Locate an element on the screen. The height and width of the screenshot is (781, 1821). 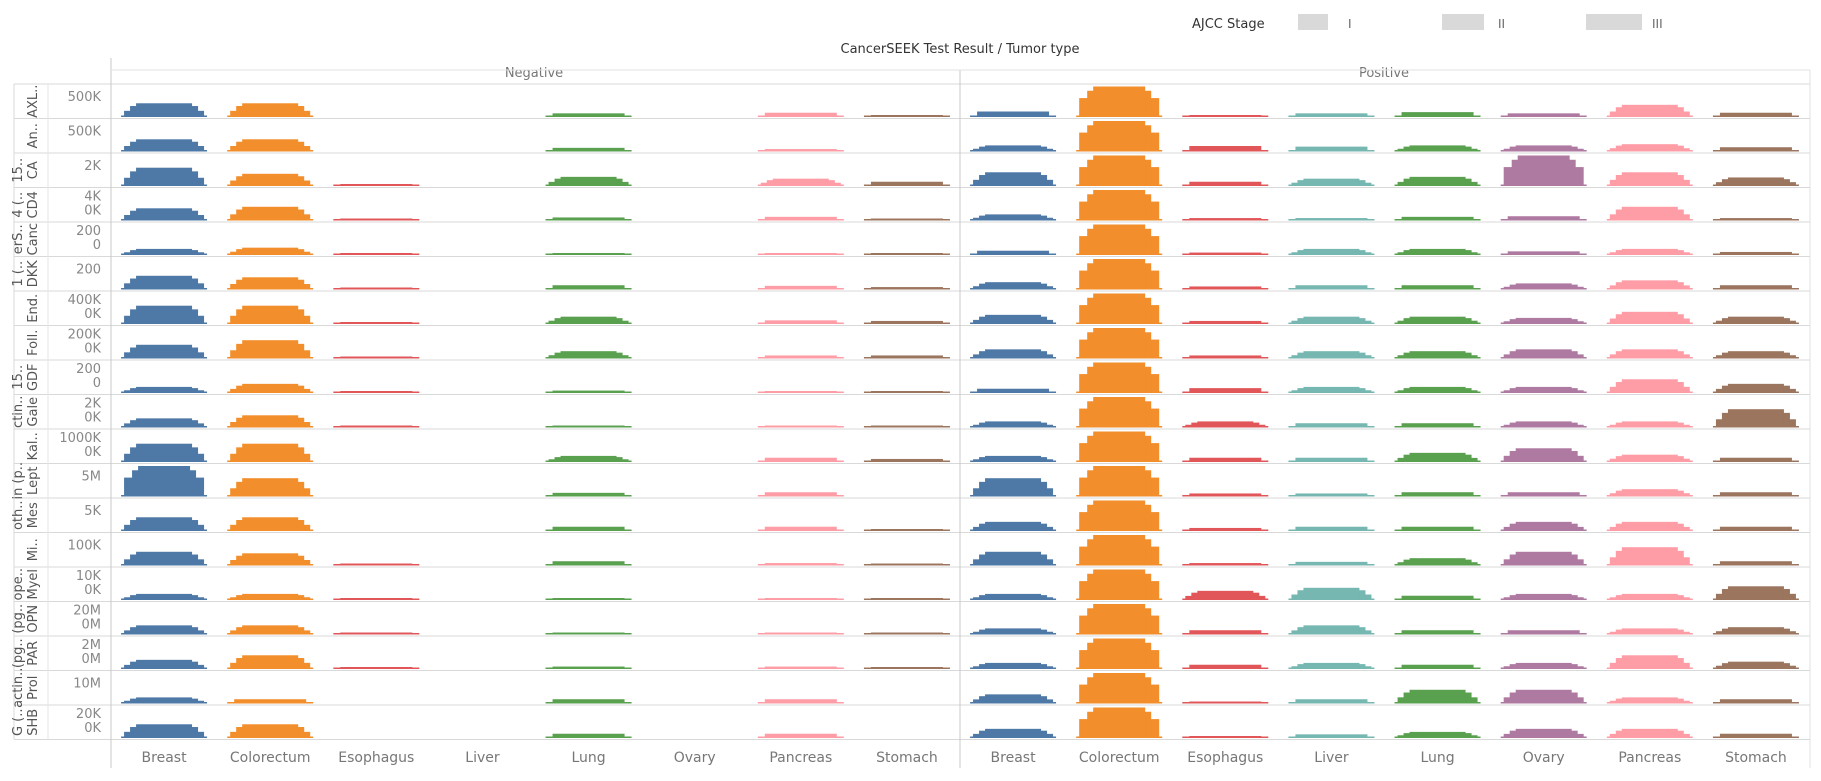
category-label-esophagus: Esophagus is located at coordinates (376, 758).